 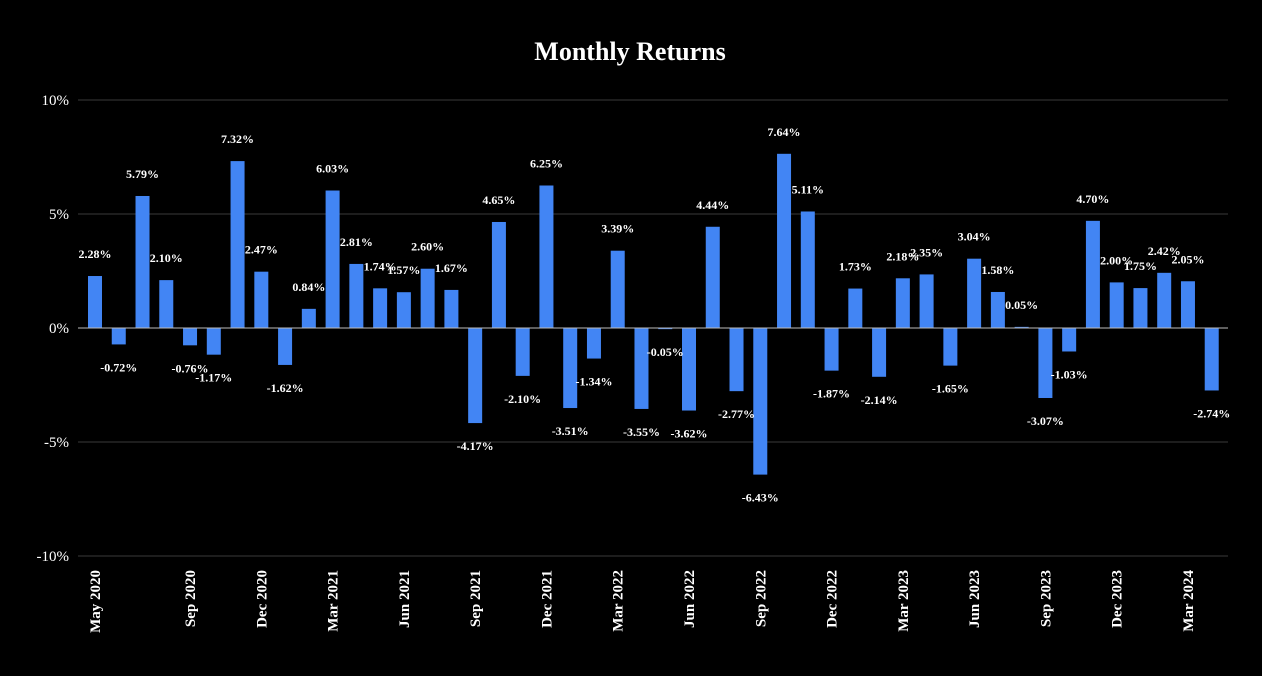 I want to click on data-label: 2.05%, so click(x=1187, y=259).